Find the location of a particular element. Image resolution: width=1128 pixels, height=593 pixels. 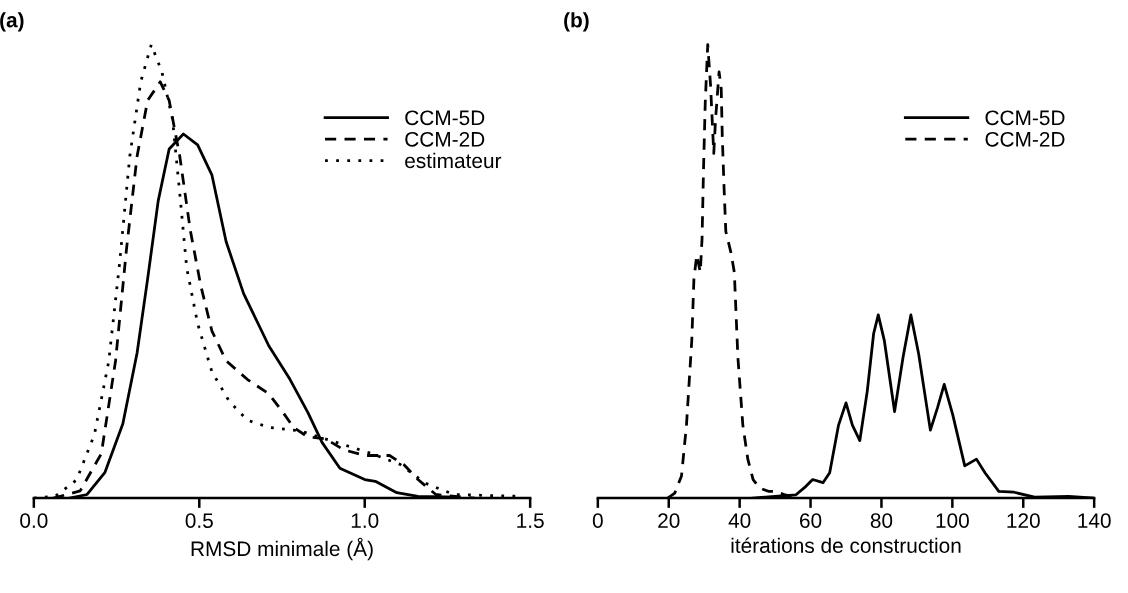

x-tick-label: 60 is located at coordinates (811, 521).